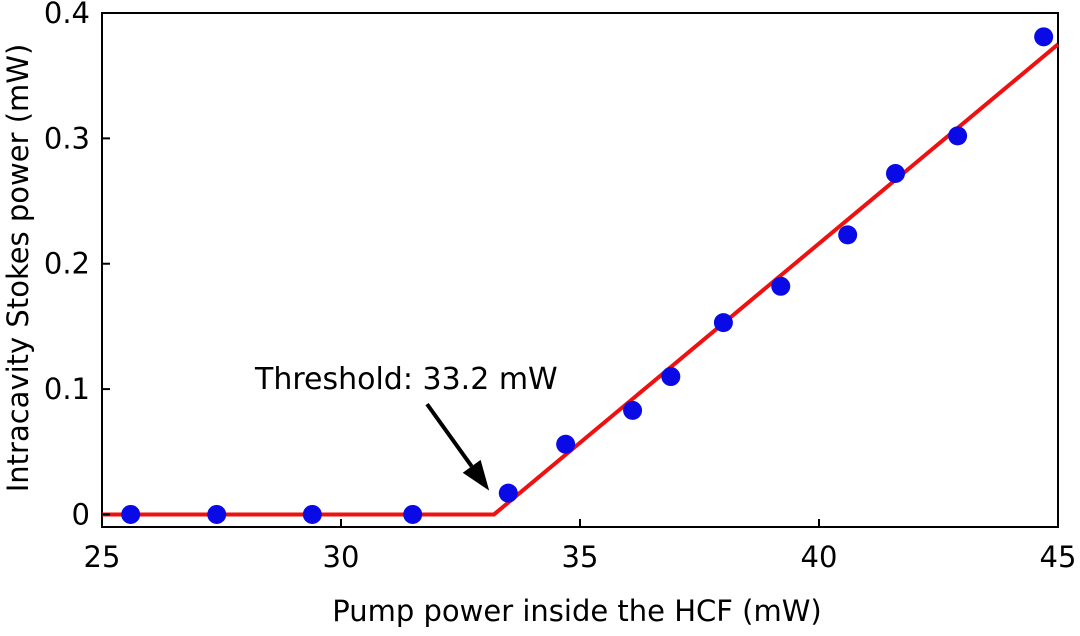 Image resolution: width=1080 pixels, height=636 pixels. What do you see at coordinates (341, 557) in the screenshot?
I see `x-tick-label: 30` at bounding box center [341, 557].